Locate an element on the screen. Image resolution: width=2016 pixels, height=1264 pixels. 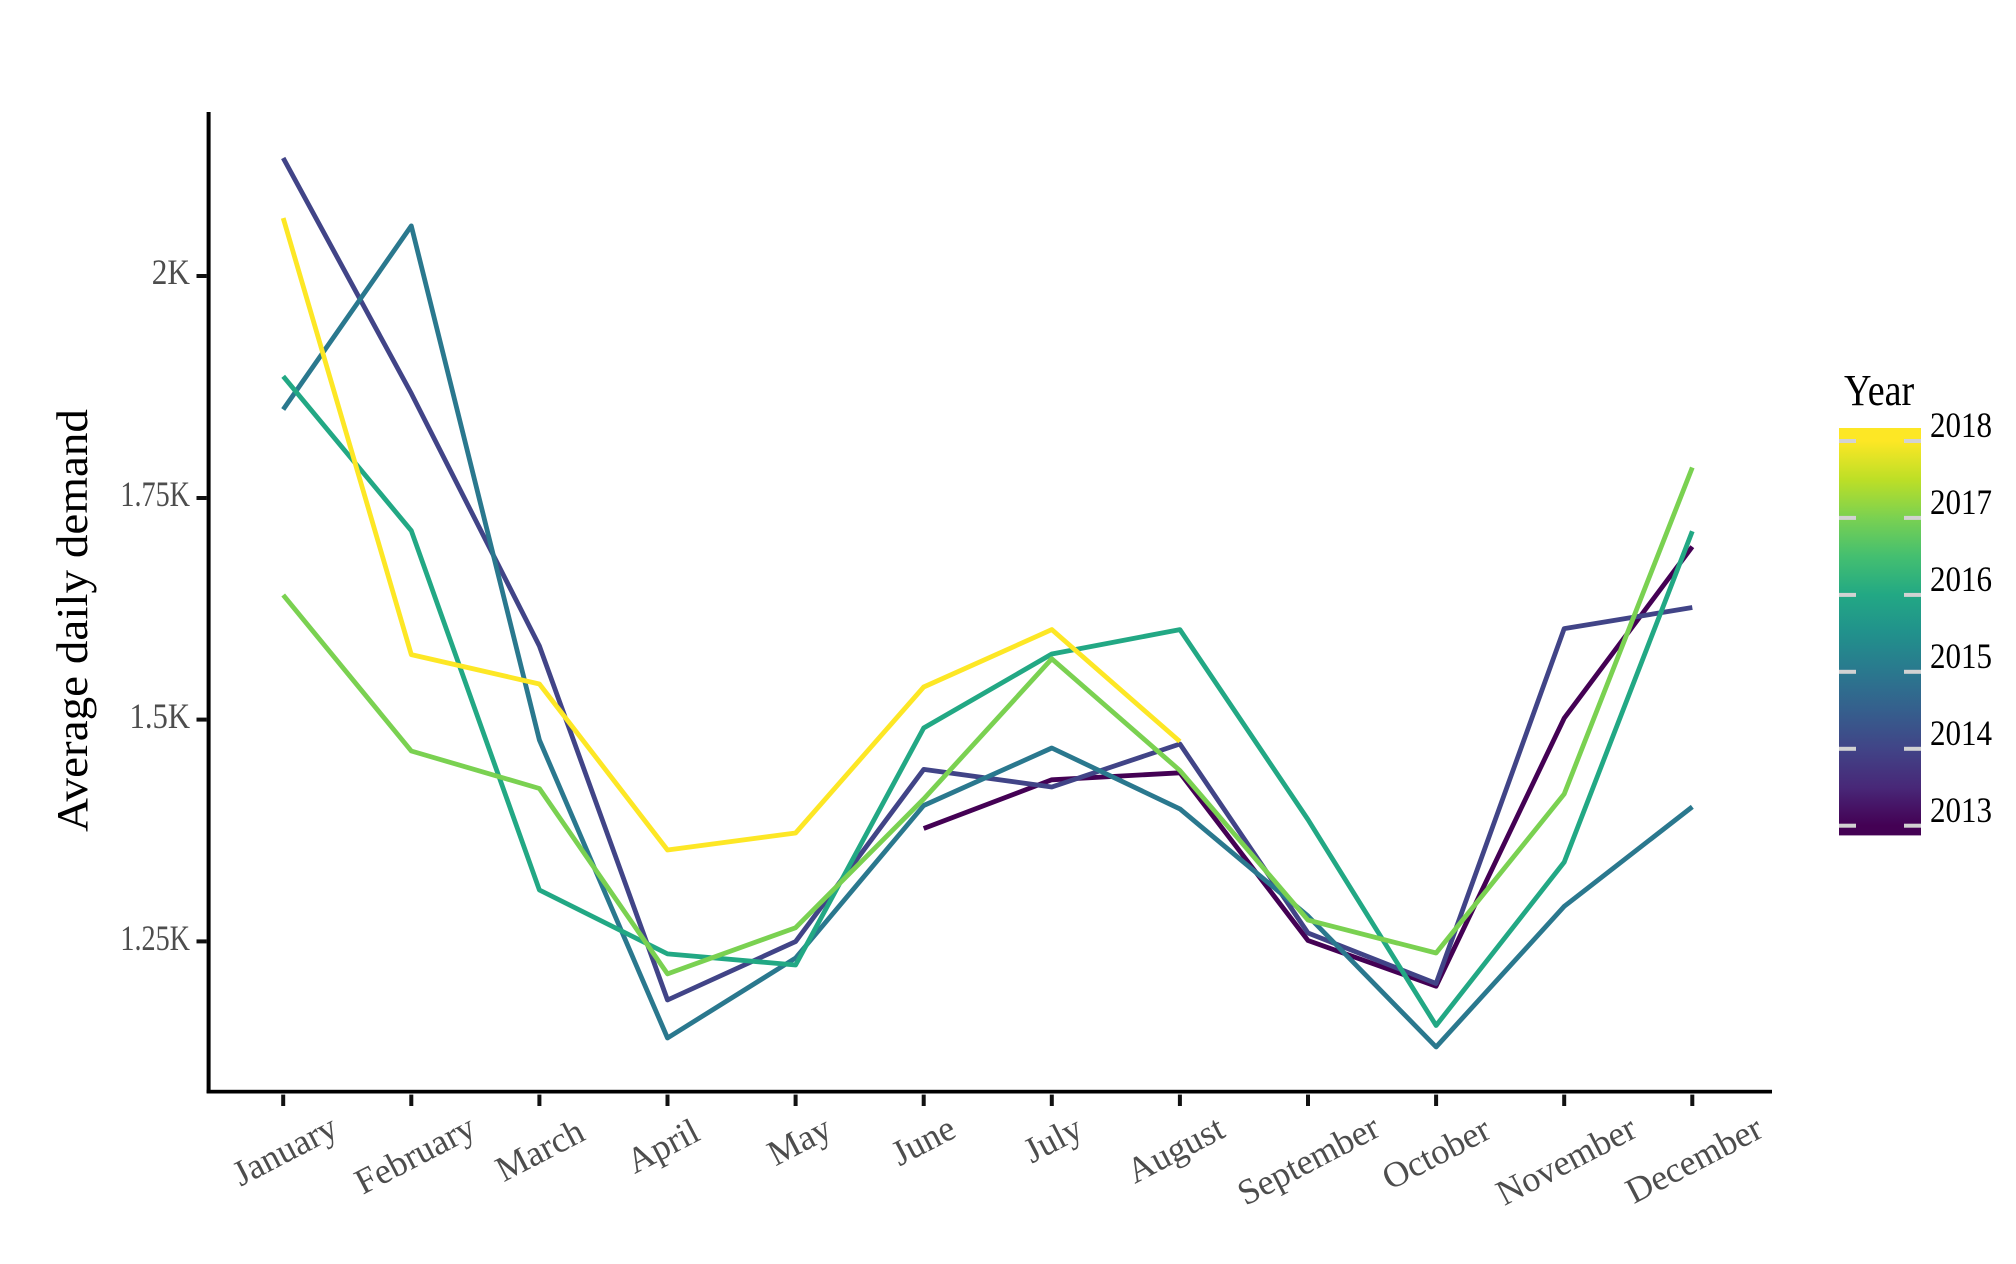
svg-text: 2013 is located at coordinates (1961, 810).